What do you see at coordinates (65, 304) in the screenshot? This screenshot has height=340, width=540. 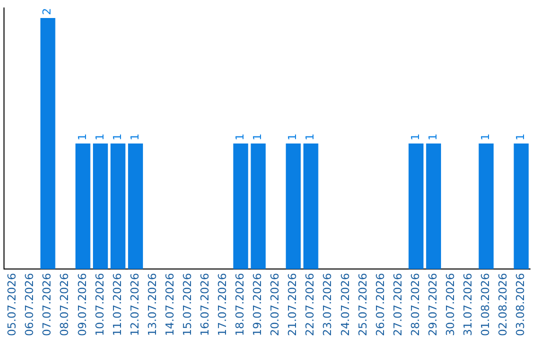 I see `x-tick-label: 08.07.2026` at bounding box center [65, 304].